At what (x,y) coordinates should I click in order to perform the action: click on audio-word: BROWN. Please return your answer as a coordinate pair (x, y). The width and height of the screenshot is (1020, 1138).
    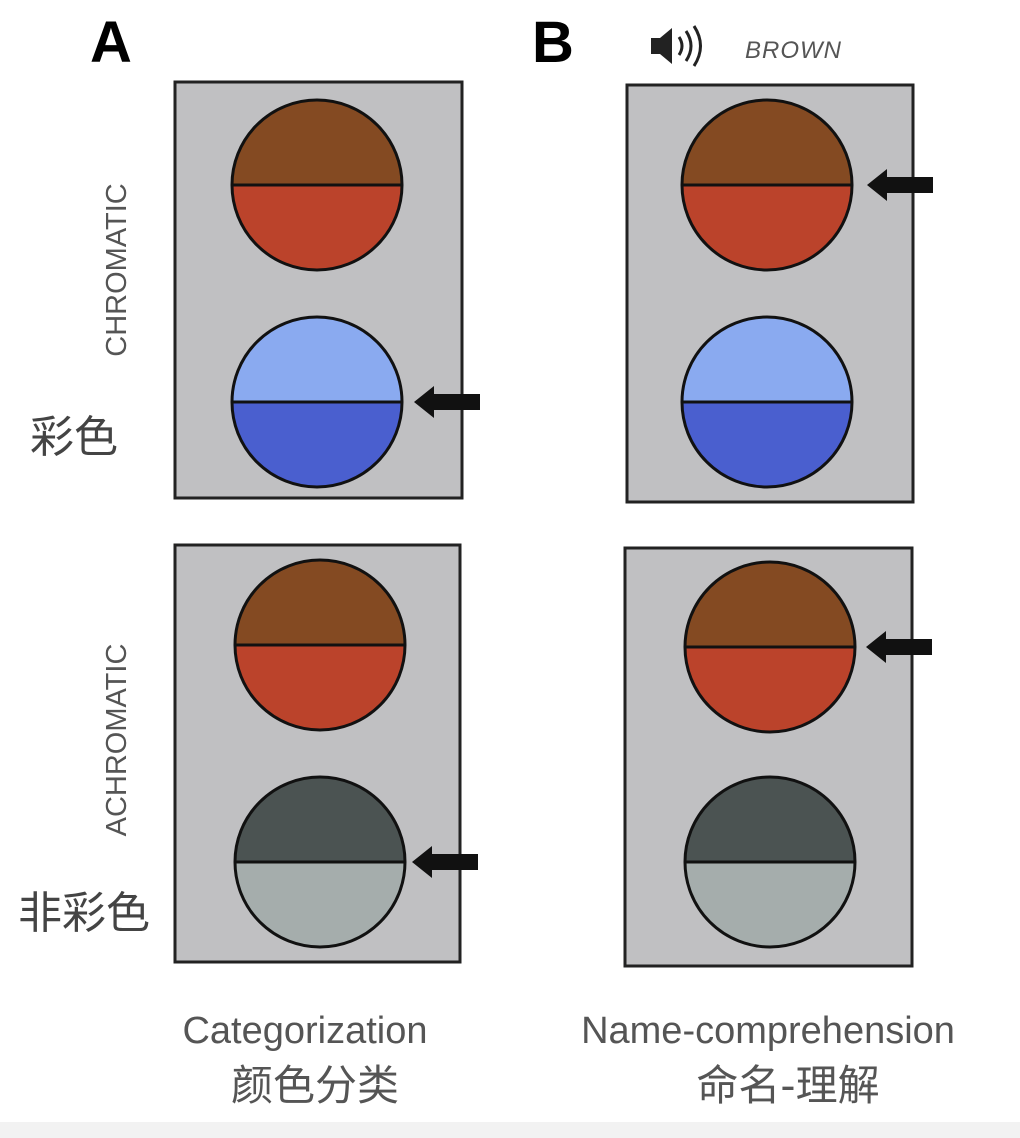
    Looking at the image, I should click on (793, 50).